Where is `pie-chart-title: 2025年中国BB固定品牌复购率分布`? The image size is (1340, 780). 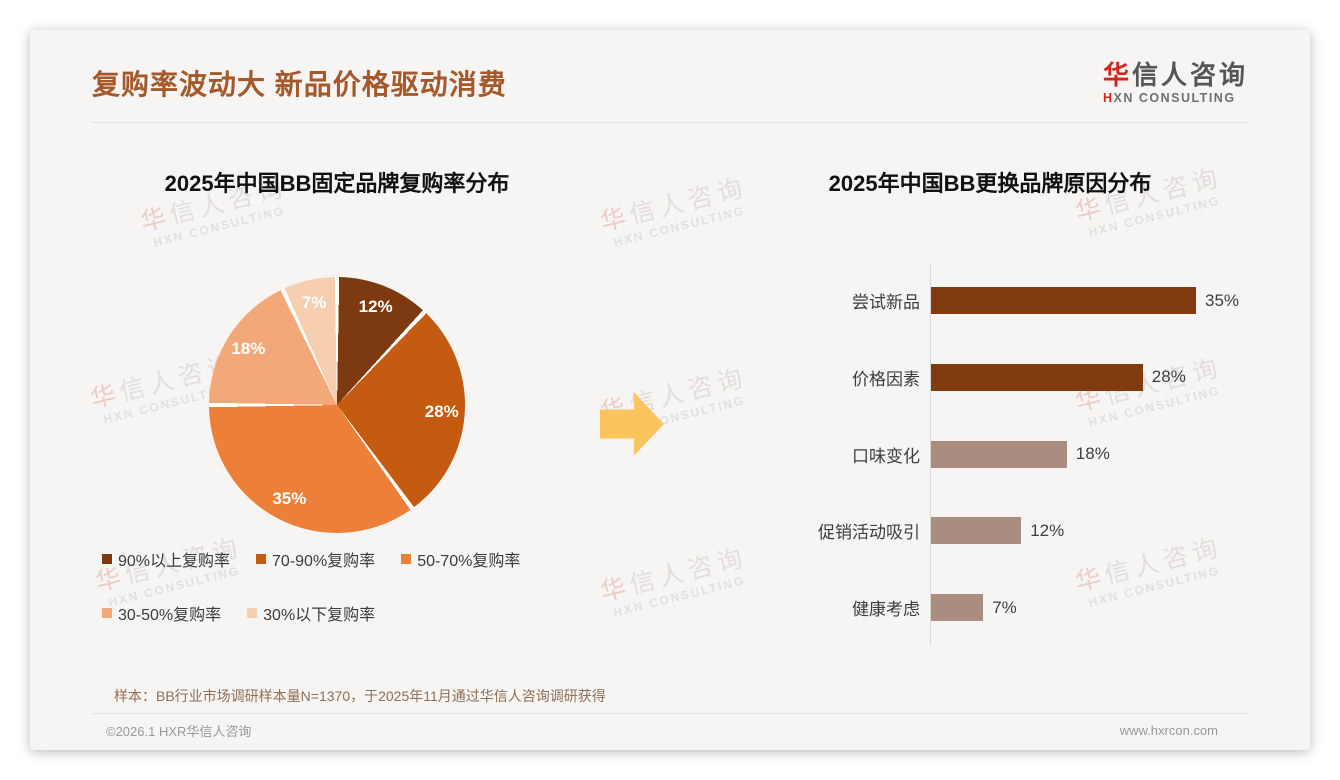
pie-chart-title: 2025年中国BB固定品牌复购率分布 is located at coordinates (337, 183).